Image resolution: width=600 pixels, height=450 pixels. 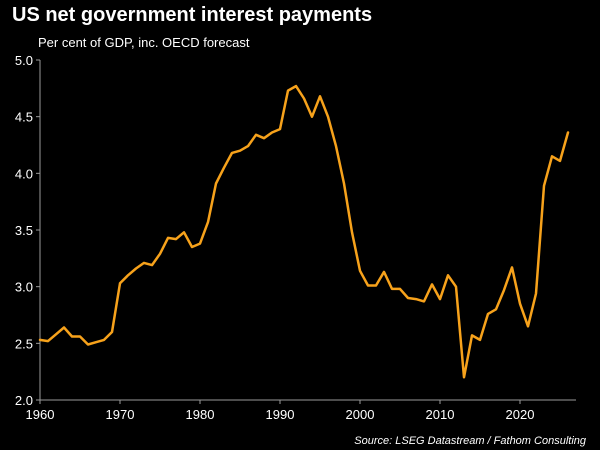 What do you see at coordinates (24, 230) in the screenshot?
I see `y-tick-label: 3.5` at bounding box center [24, 230].